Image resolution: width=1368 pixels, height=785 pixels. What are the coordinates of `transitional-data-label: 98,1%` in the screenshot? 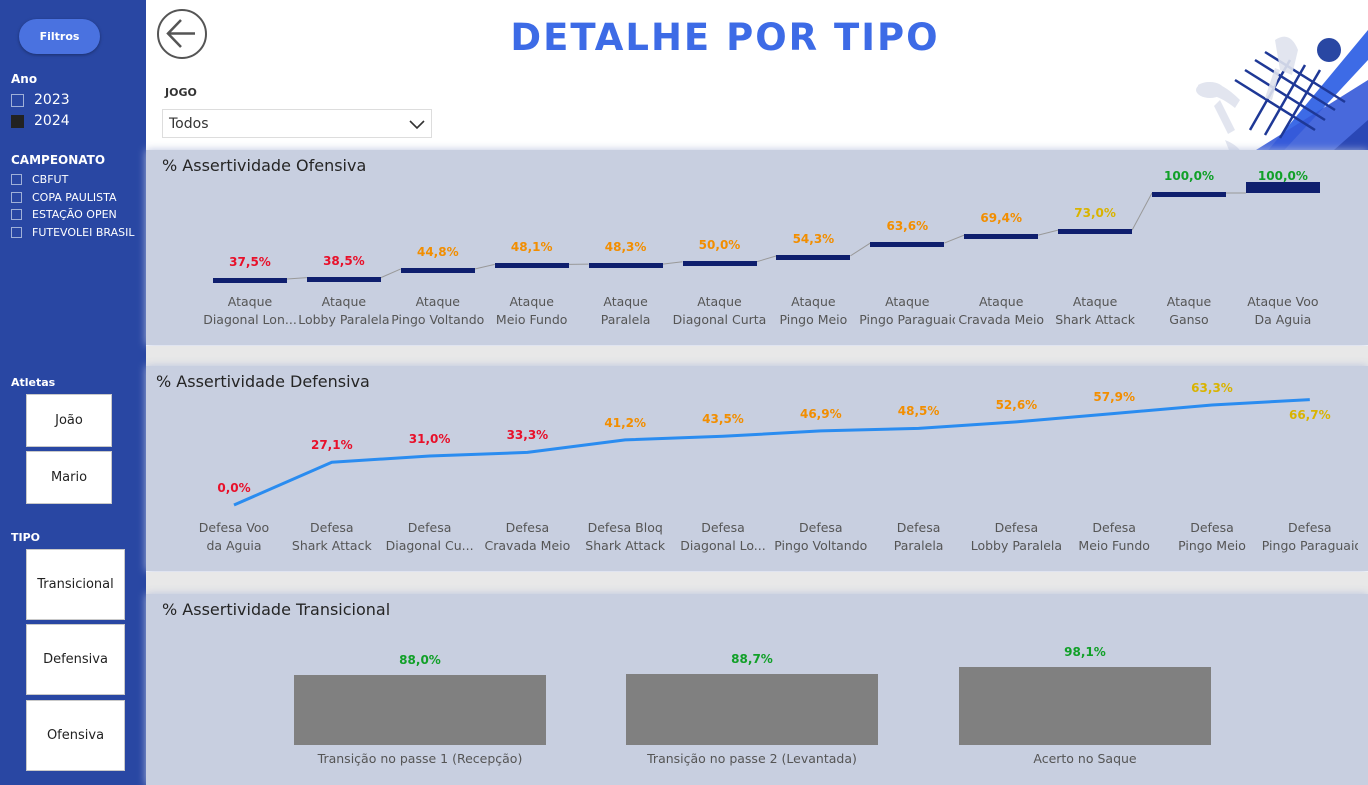 It's located at (1085, 651).